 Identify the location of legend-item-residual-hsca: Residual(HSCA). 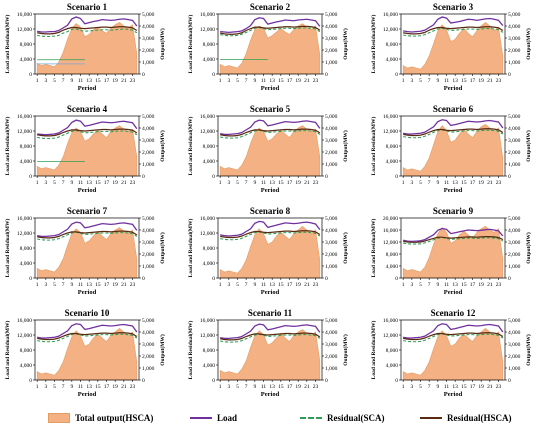
(466, 418).